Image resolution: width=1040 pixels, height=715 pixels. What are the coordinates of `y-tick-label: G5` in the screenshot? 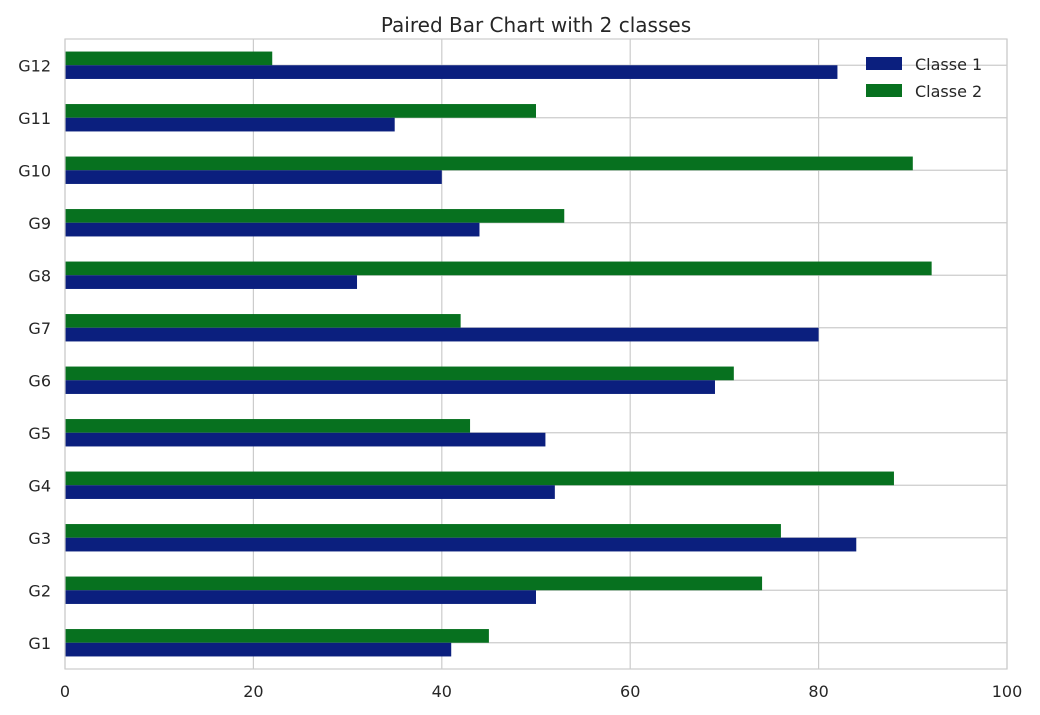 It's located at (39, 433).